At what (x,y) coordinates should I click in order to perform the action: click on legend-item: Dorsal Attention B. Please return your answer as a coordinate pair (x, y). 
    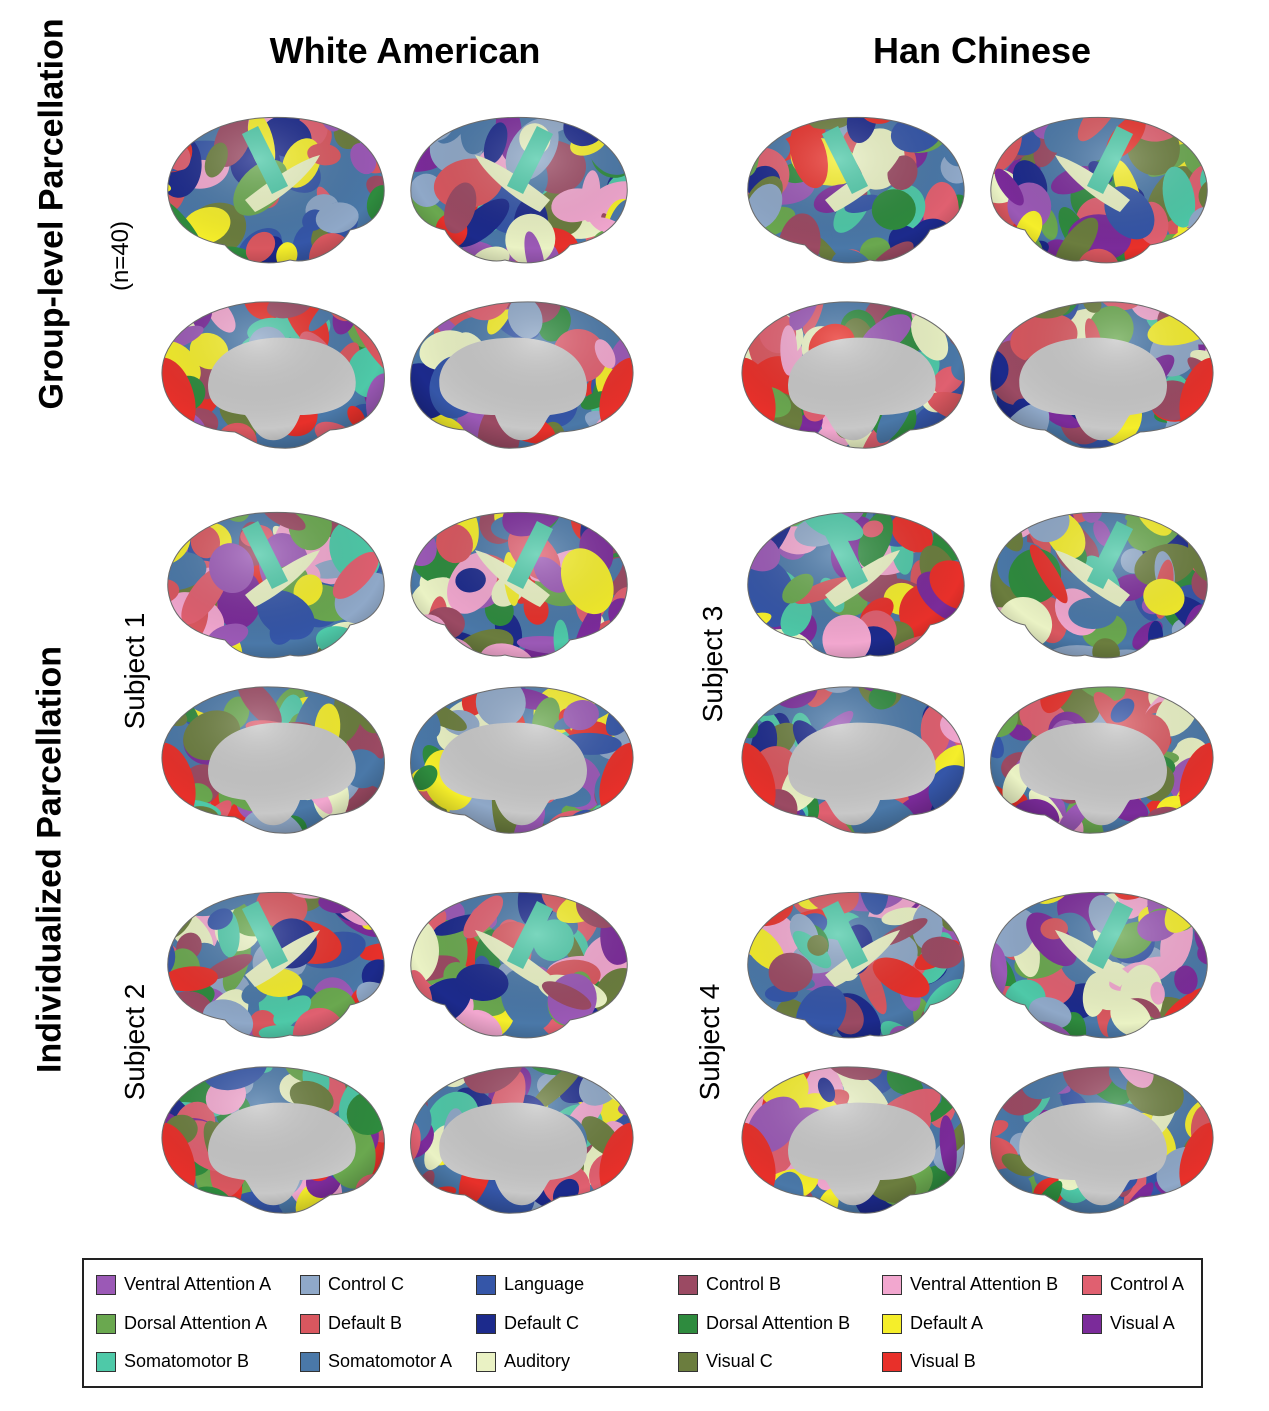
    Looking at the image, I should click on (764, 1323).